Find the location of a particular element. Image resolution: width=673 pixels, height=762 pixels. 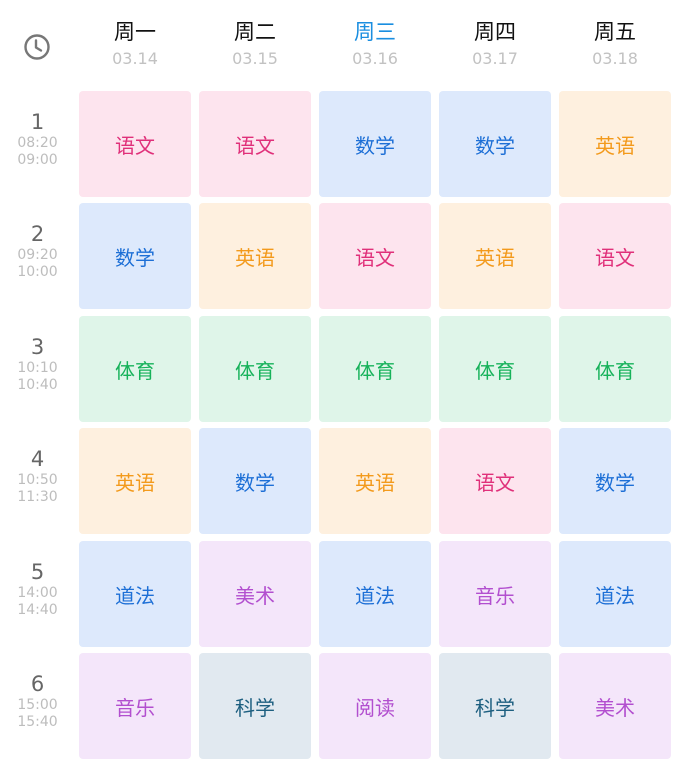

period-label-4: 4 10:50 11:30 is located at coordinates (37, 476).